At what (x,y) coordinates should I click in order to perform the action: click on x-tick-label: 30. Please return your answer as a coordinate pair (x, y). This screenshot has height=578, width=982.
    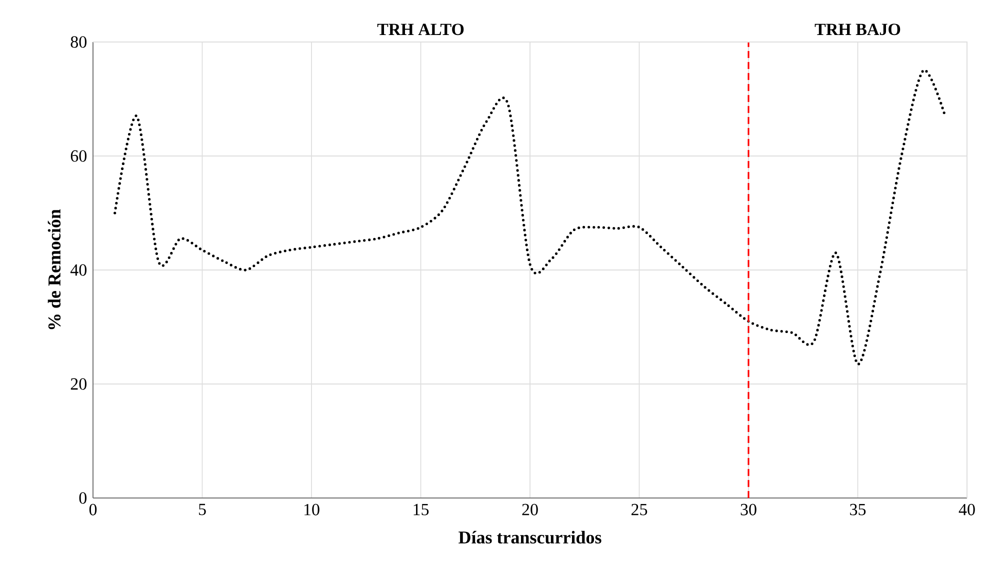
    Looking at the image, I should click on (748, 510).